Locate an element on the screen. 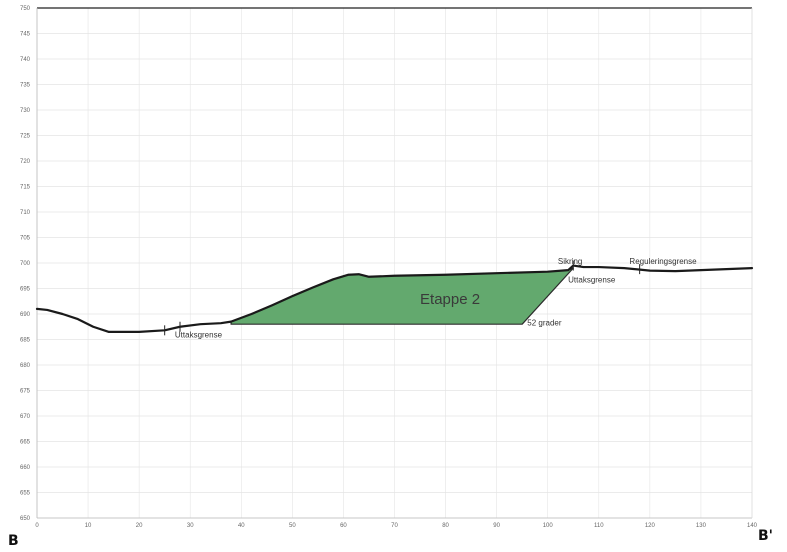  y-tick-label: 690 is located at coordinates (25, 315).